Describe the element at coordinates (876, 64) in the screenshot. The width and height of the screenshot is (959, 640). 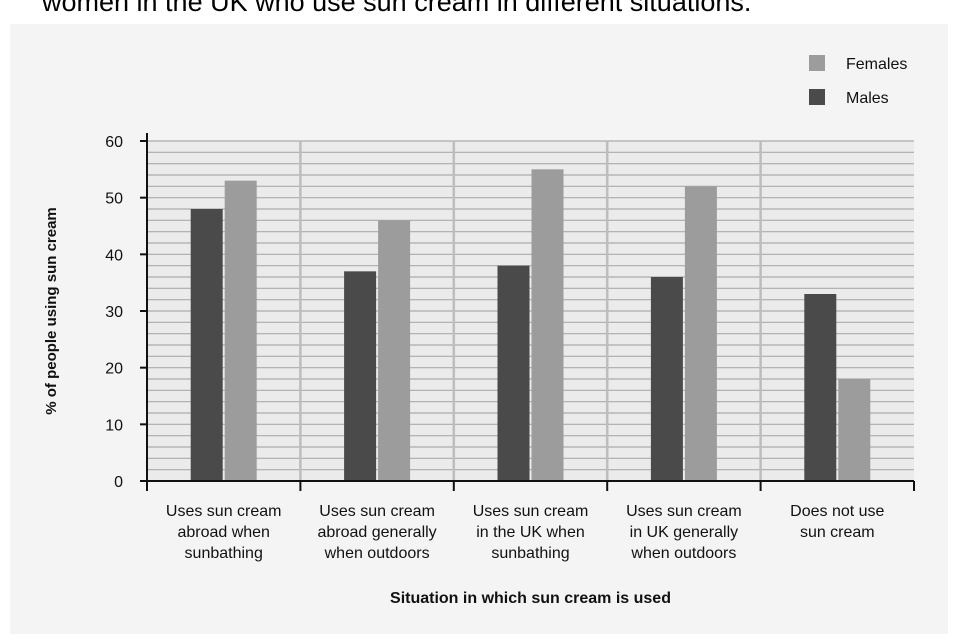
I see `legend-label-females: Females` at that location.